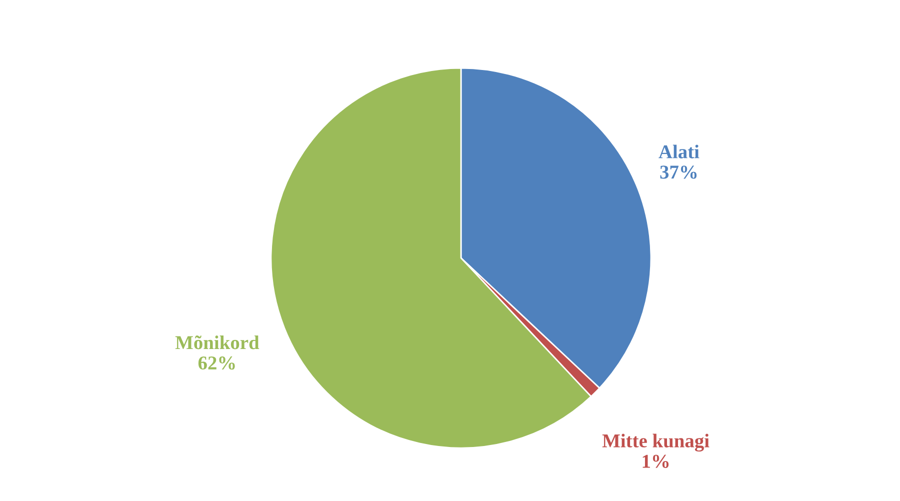 The image size is (900, 501). Describe the element at coordinates (679, 151) in the screenshot. I see `slice-label: Alati` at that location.